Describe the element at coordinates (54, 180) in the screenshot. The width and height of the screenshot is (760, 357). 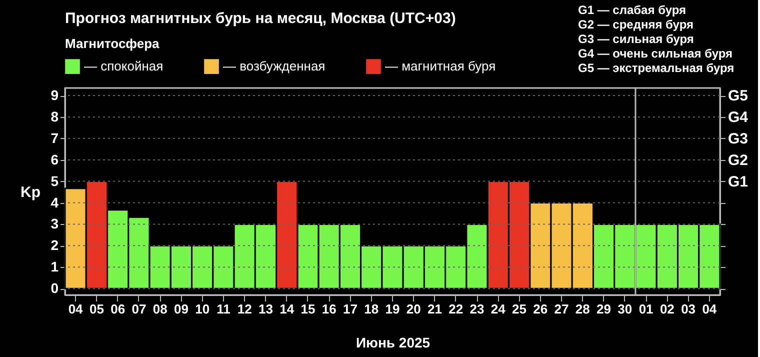
I see `y-tick-label: 5` at that location.